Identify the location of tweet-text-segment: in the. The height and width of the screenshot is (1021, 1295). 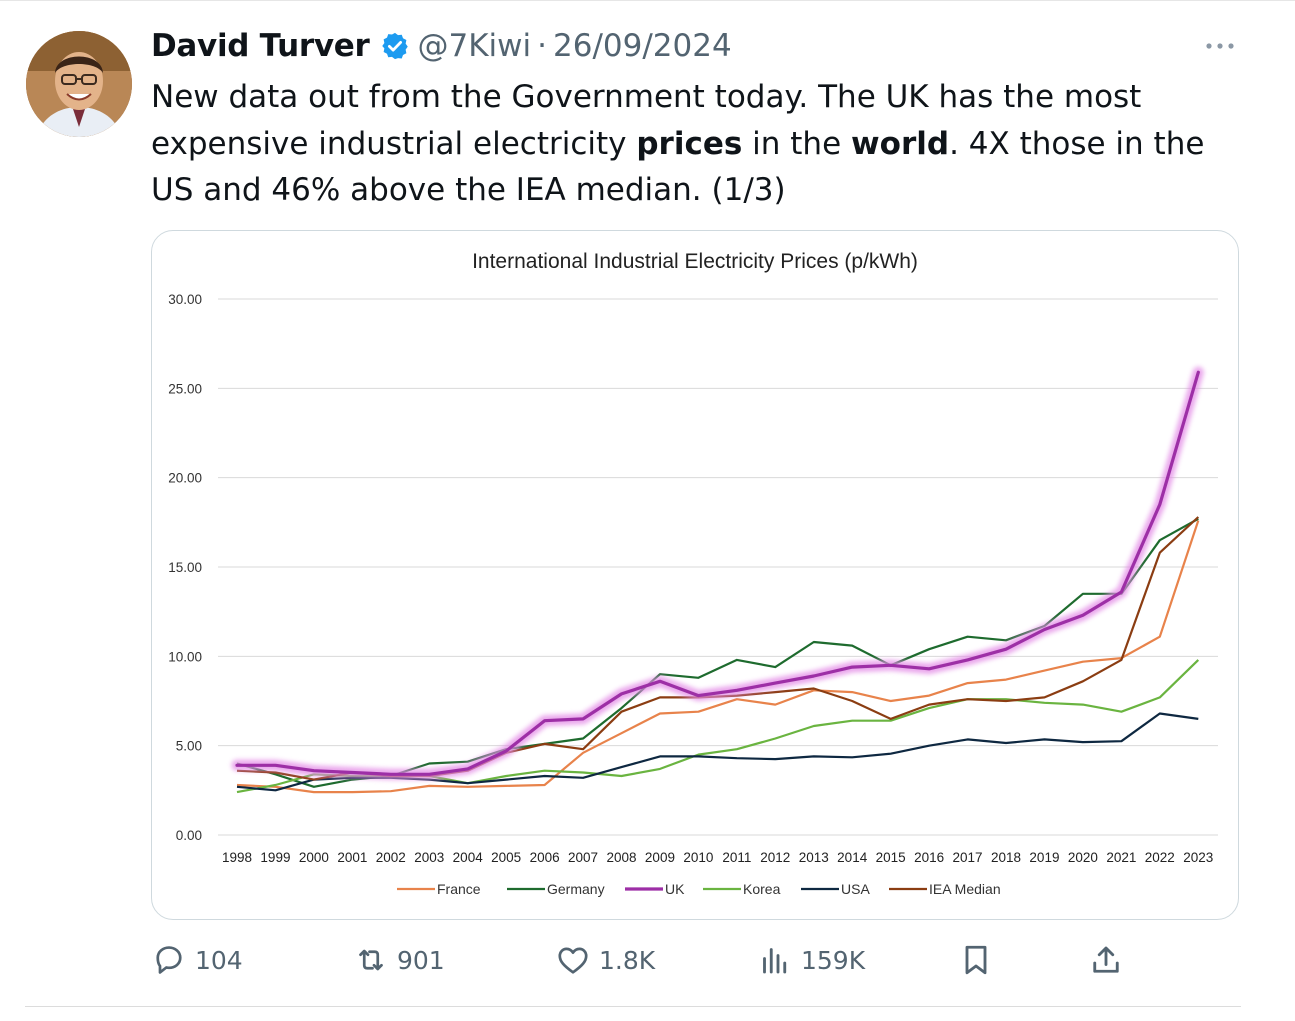
(797, 143).